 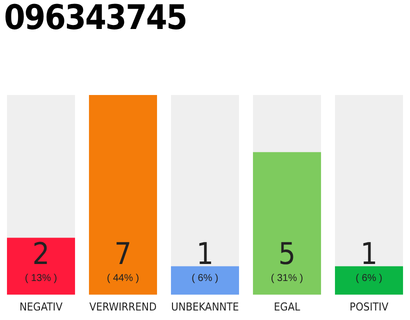 I want to click on data-label: 2, so click(x=41, y=254).